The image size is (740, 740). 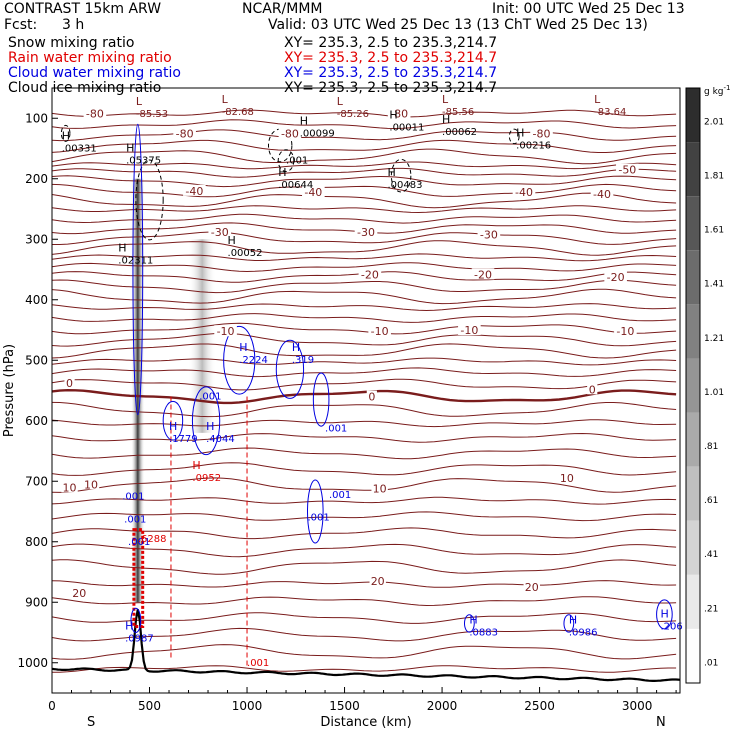 What do you see at coordinates (442, 706) in the screenshot?
I see `x-tick-label: 2000` at bounding box center [442, 706].